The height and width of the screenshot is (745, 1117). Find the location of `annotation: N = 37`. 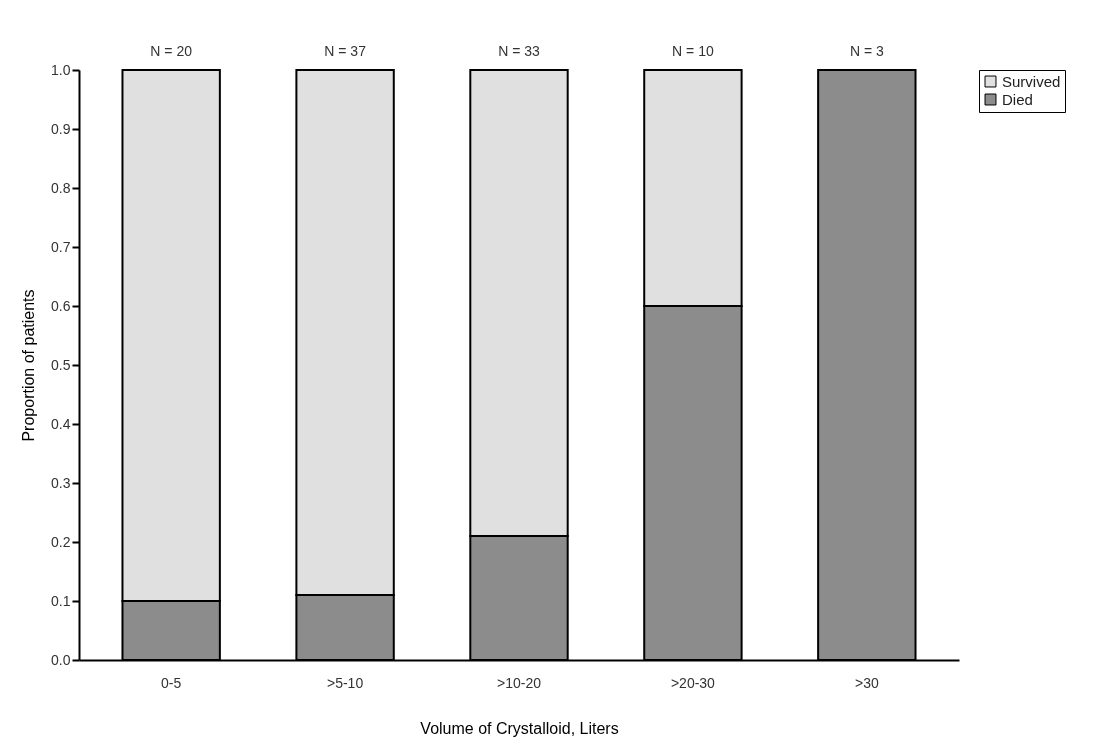

annotation: N = 37 is located at coordinates (345, 51).